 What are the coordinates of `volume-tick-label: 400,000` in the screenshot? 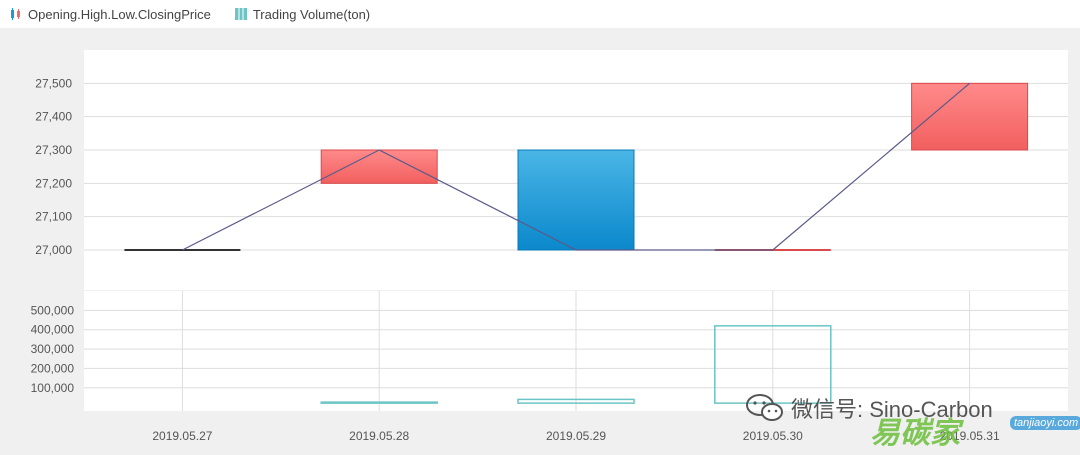 It's located at (53, 330).